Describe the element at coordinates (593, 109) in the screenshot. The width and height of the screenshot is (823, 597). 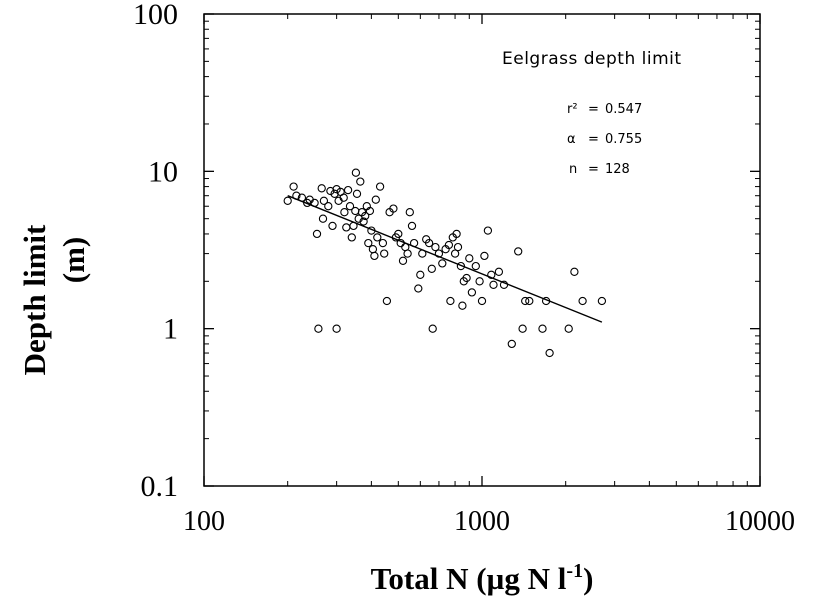
I see `annotation-r2-eq: =` at that location.